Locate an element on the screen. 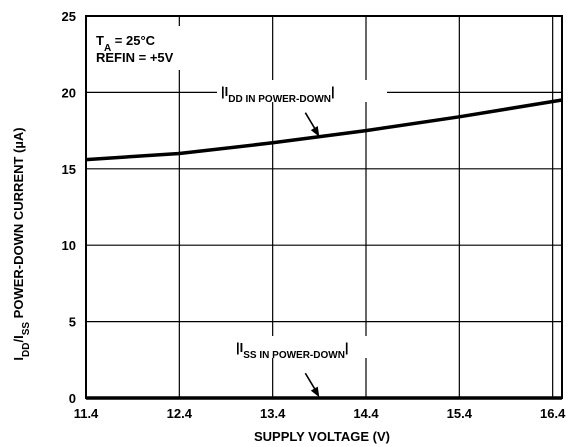 The image size is (575, 447). y-ticks: 0 5 10 15 20 25 is located at coordinates (69, 207).